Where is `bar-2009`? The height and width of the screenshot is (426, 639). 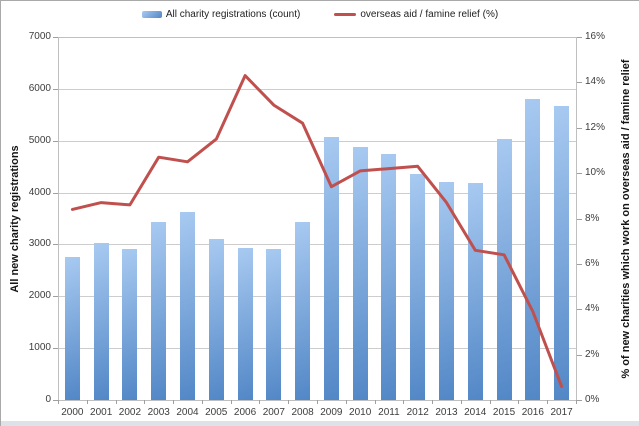
bar-2009 is located at coordinates (331, 268).